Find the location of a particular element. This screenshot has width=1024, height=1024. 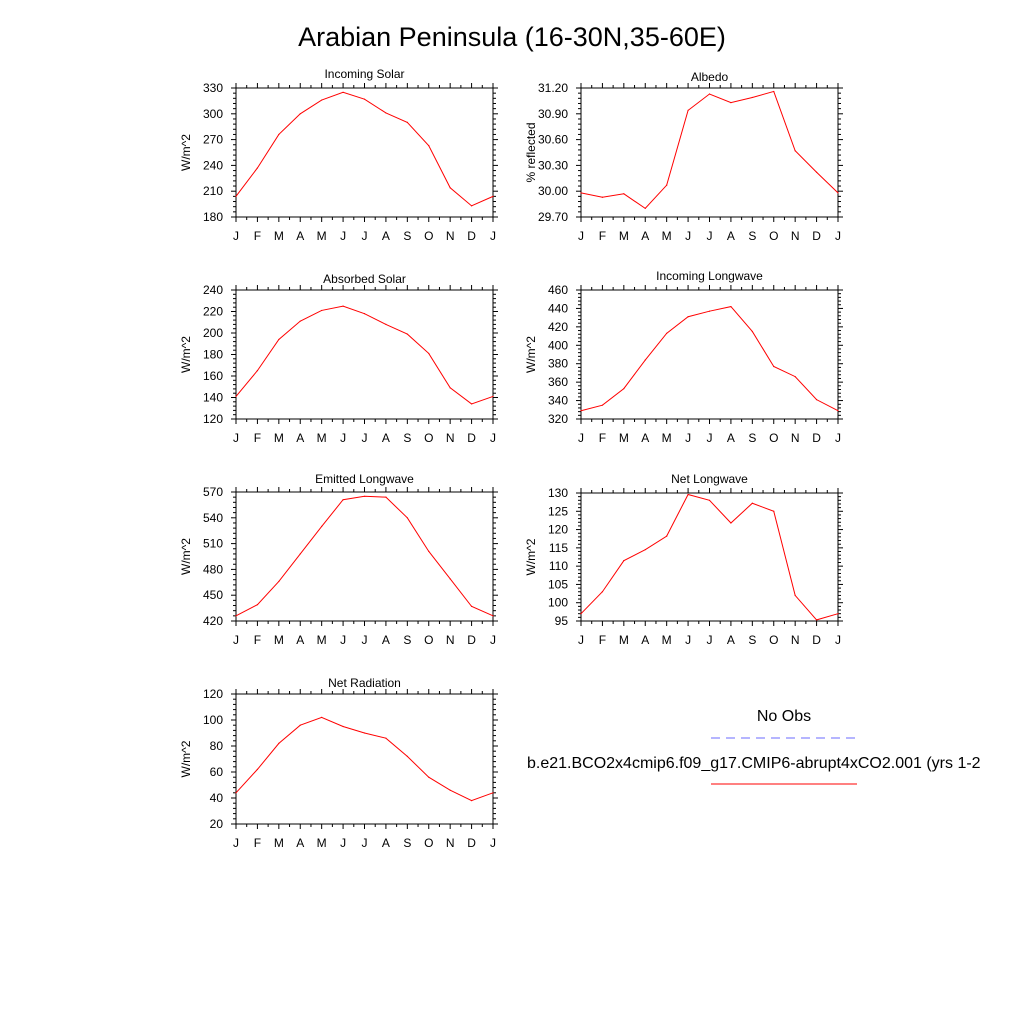

y-tick-label: 30.00 is located at coordinates (553, 191).